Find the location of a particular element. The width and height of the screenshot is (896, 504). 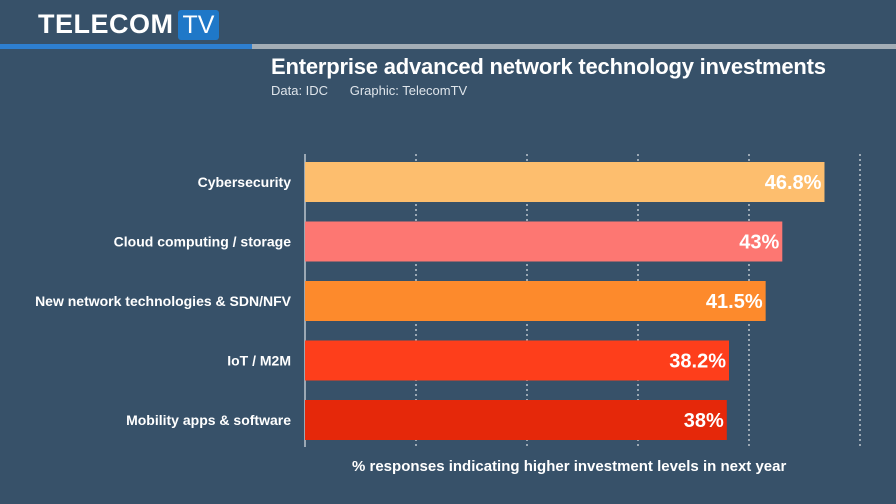

logo-wordmark: TELECOM is located at coordinates (106, 24).